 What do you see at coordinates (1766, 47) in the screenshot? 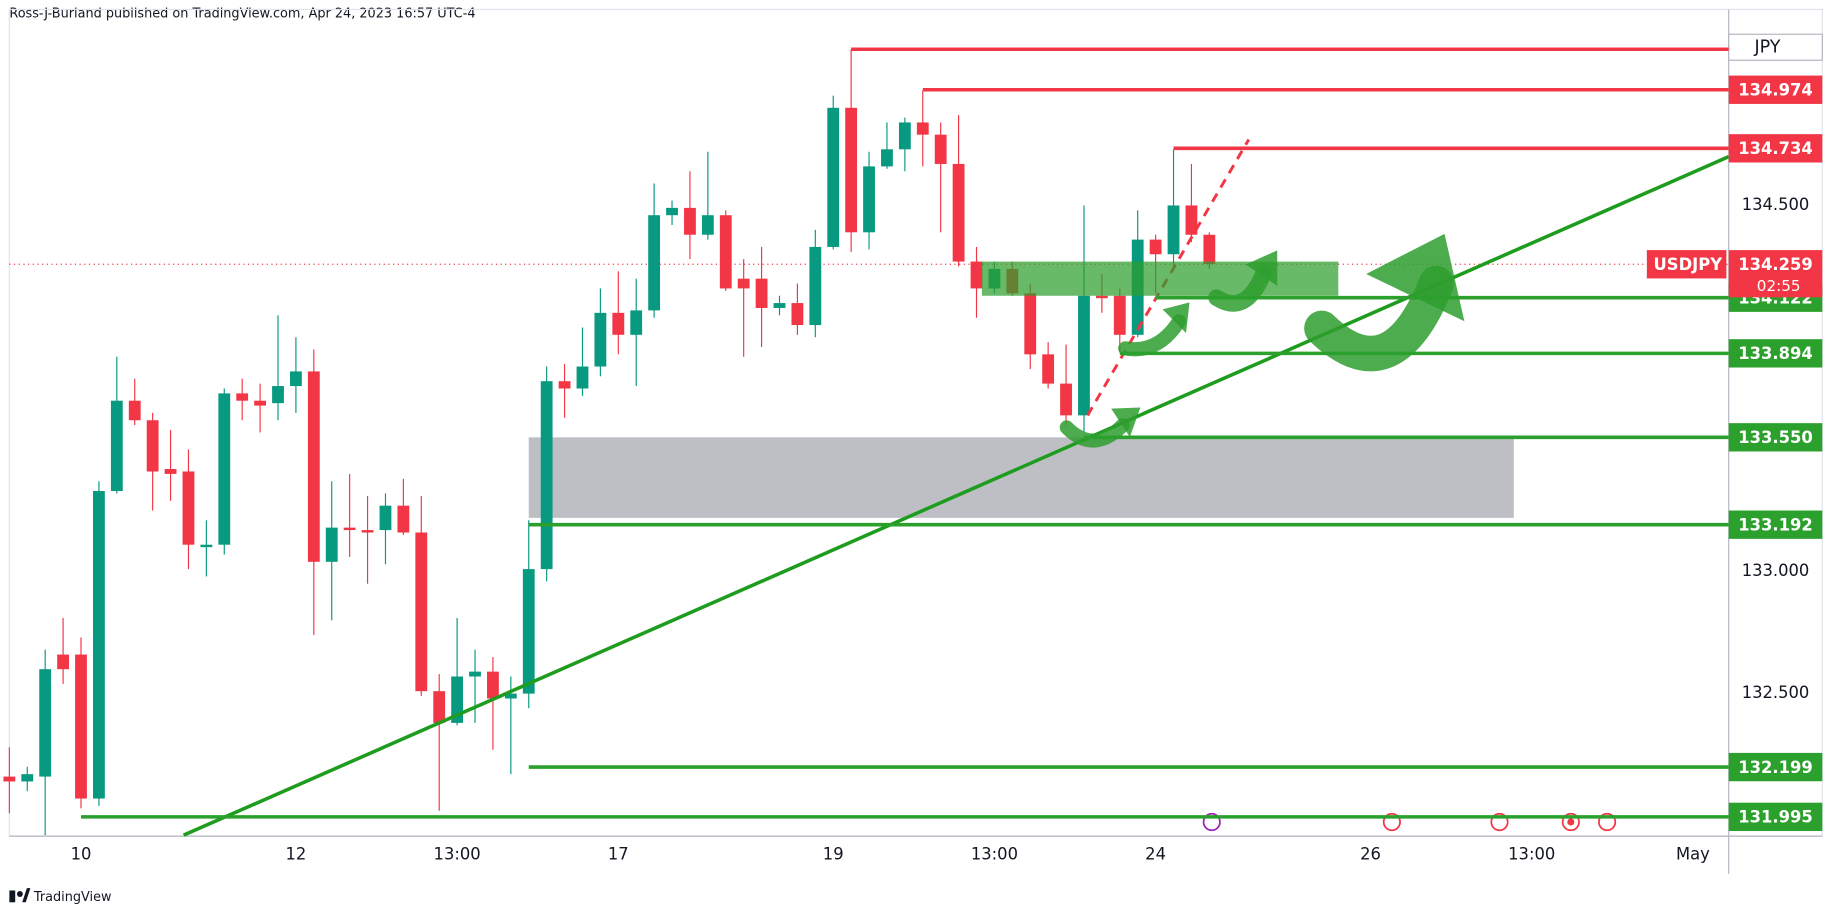
I see `currency: JPY` at bounding box center [1766, 47].